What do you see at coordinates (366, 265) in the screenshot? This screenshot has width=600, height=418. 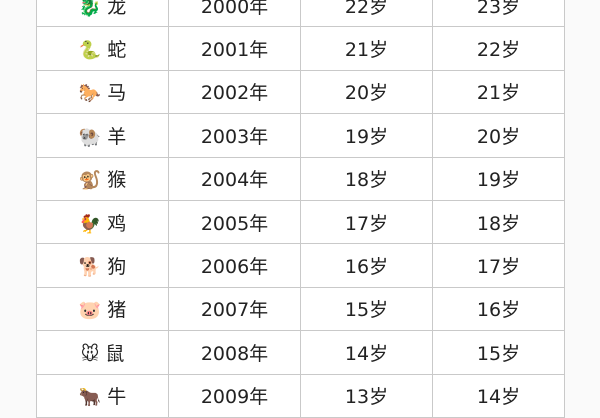 I see `age-1: 16岁` at bounding box center [366, 265].